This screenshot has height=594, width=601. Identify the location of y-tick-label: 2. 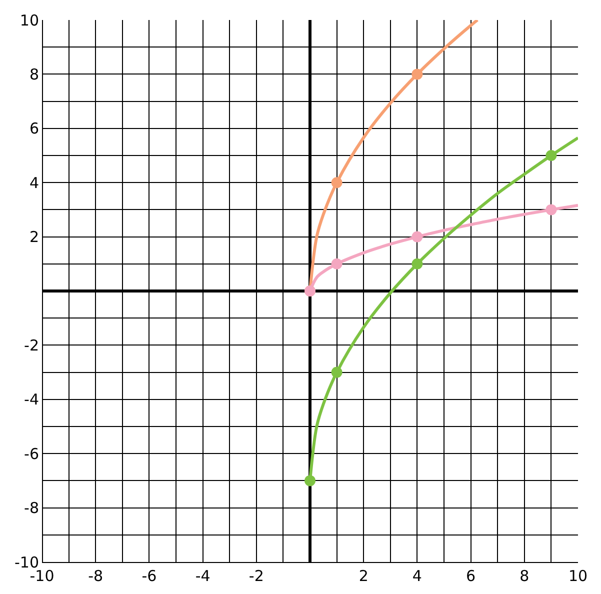
(34, 237).